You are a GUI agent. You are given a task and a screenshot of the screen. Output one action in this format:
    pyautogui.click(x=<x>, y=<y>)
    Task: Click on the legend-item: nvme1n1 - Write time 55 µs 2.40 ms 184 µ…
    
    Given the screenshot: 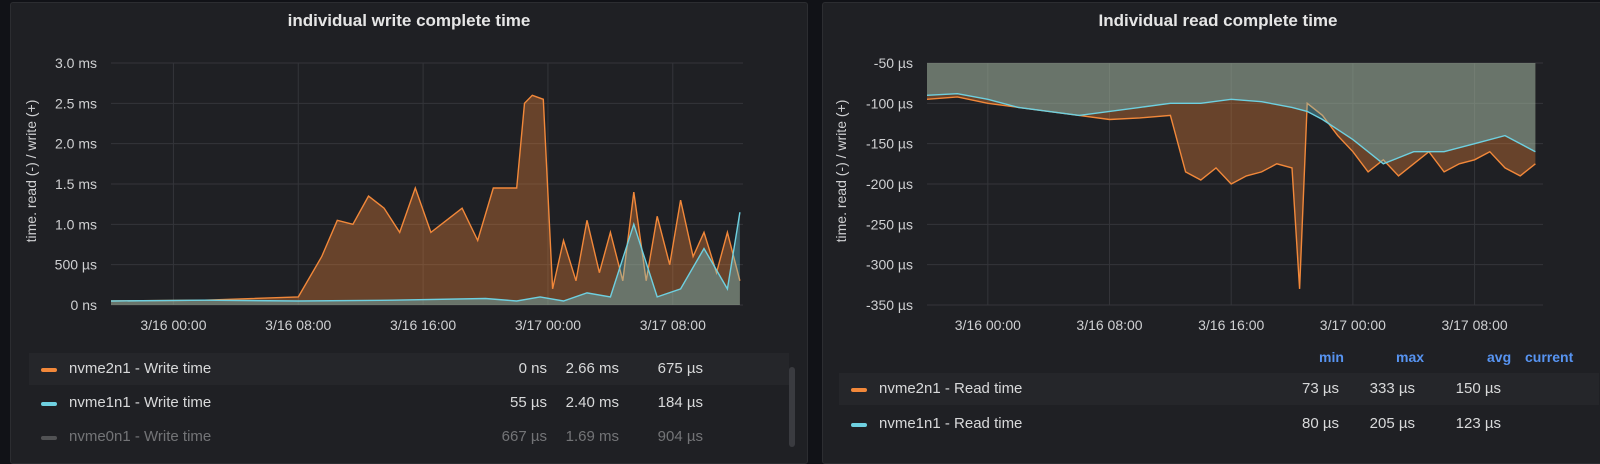 What is the action you would take?
    pyautogui.click(x=409, y=403)
    